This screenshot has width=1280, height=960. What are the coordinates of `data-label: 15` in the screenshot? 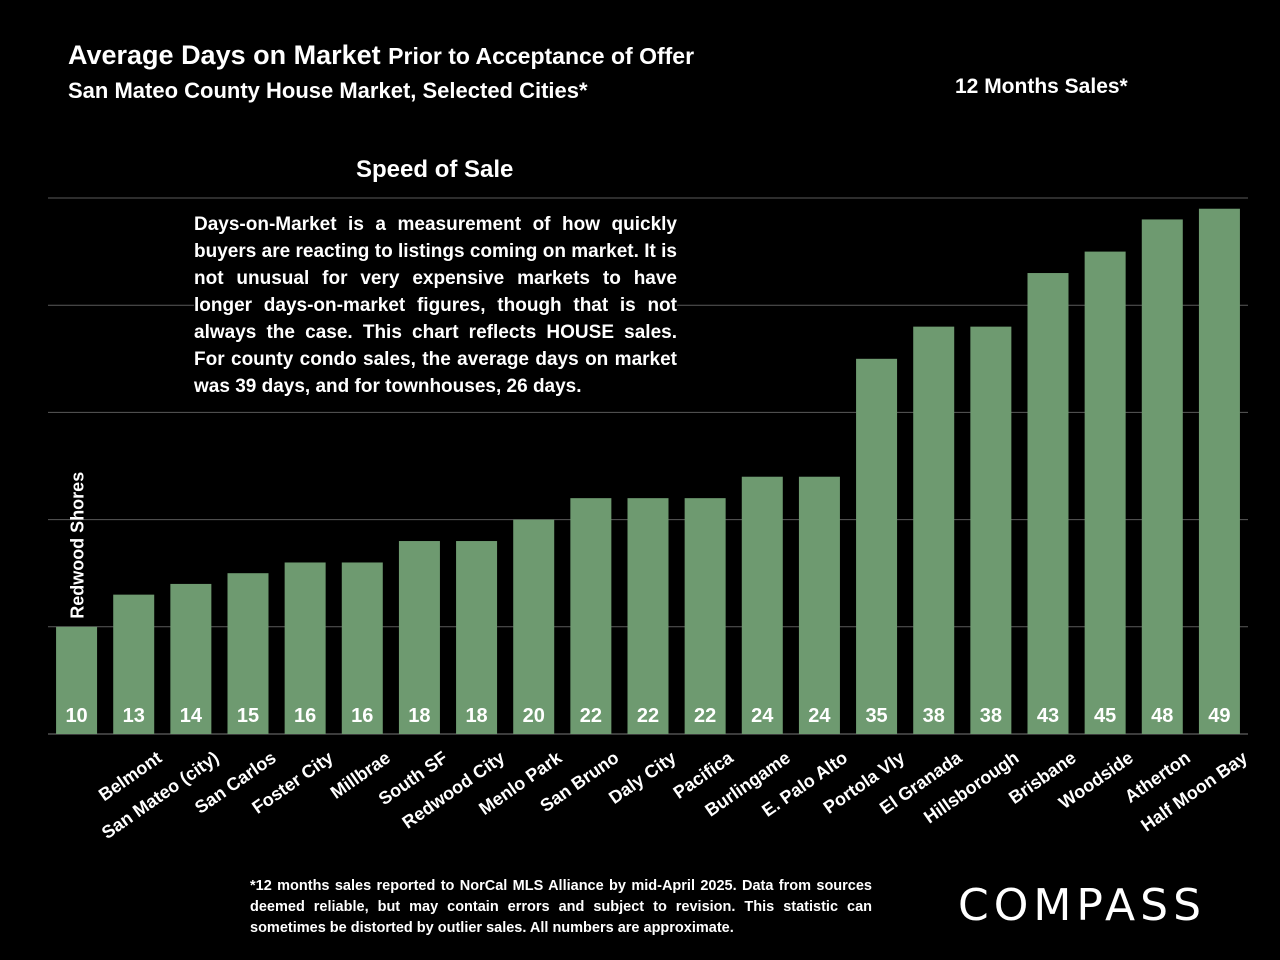 It's located at (248, 716).